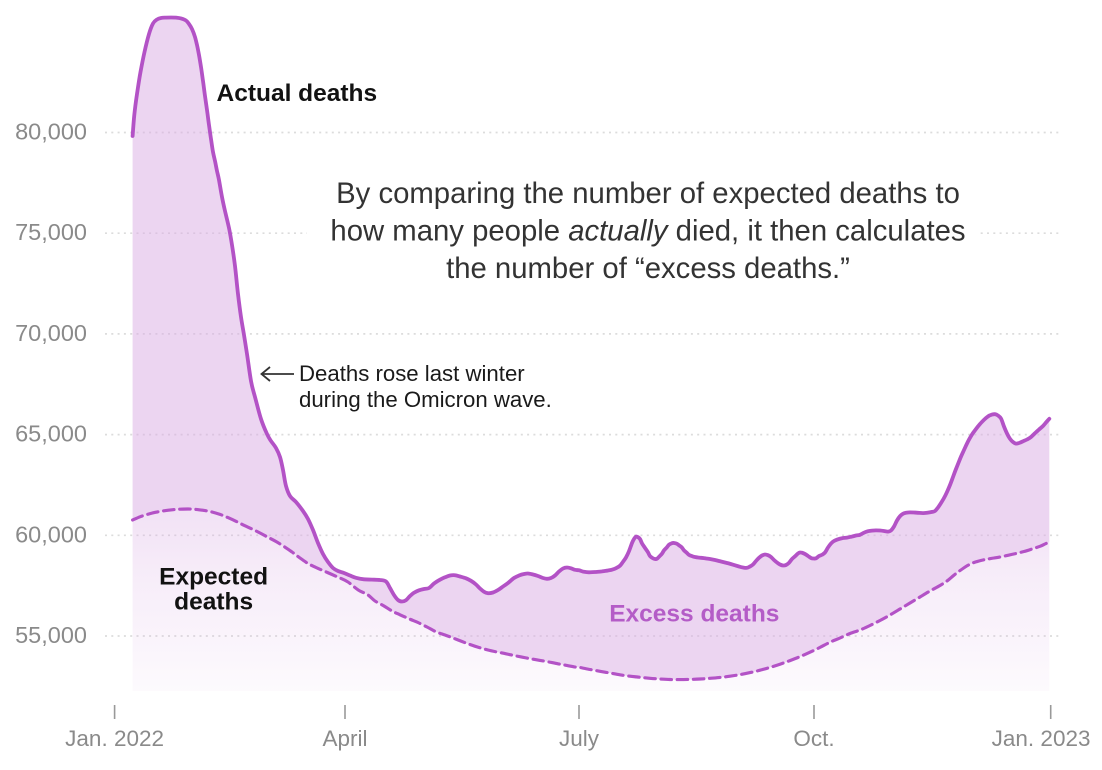  What do you see at coordinates (213, 577) in the screenshot?
I see `svg-text: Expected` at bounding box center [213, 577].